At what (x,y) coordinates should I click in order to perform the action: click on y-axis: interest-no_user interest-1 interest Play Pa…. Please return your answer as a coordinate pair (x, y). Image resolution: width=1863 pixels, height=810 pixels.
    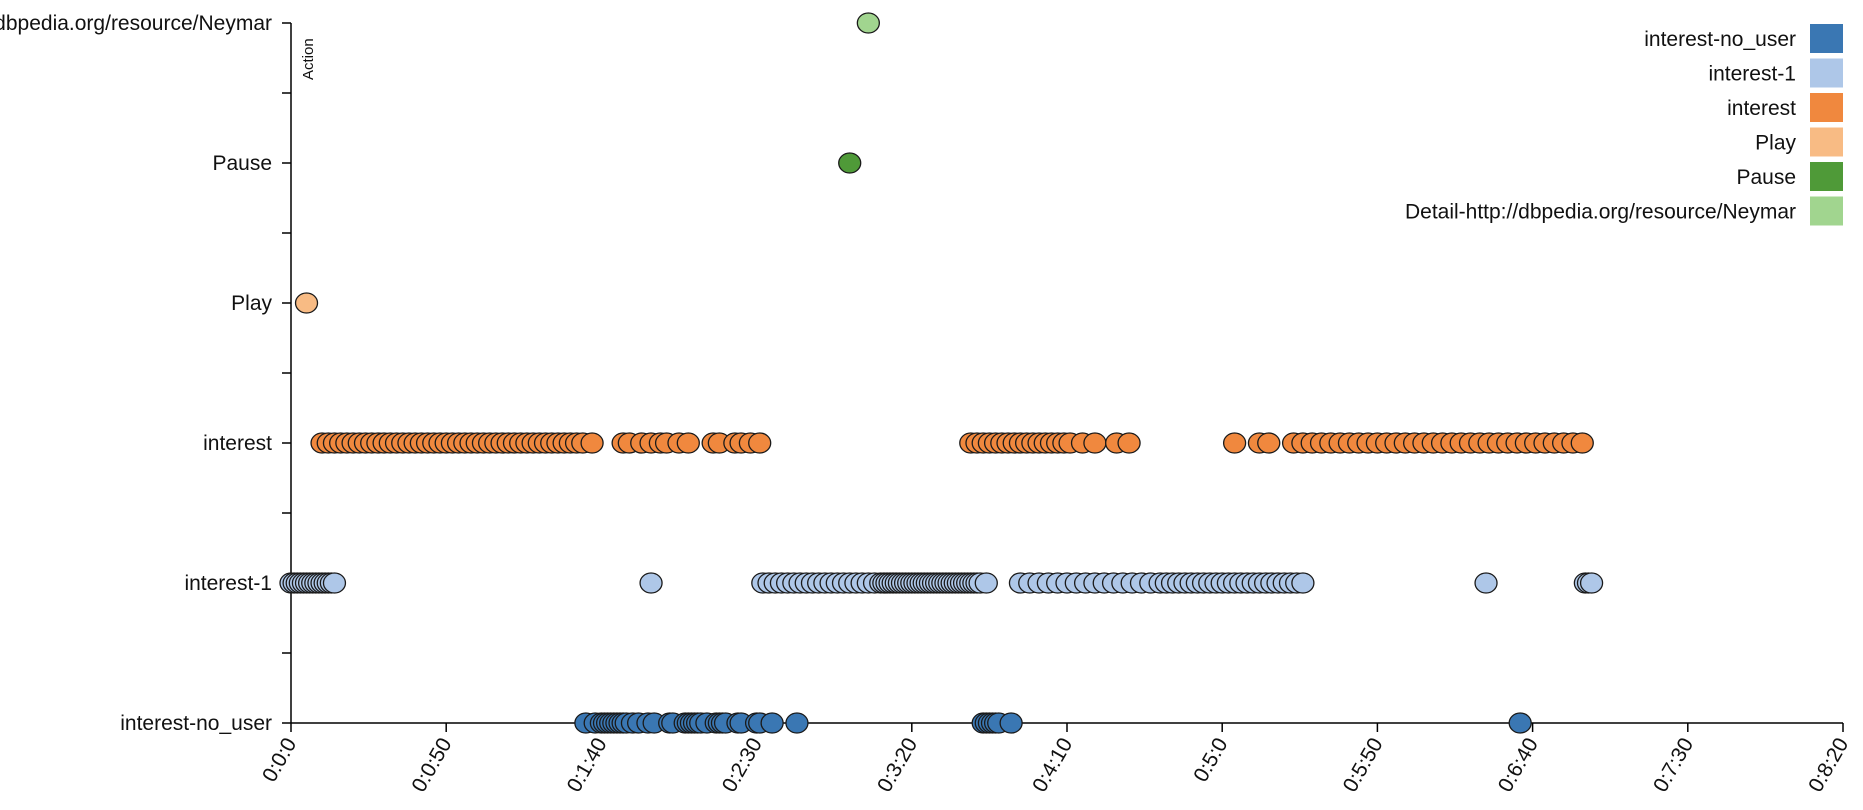
    Looking at the image, I should click on (146, 373).